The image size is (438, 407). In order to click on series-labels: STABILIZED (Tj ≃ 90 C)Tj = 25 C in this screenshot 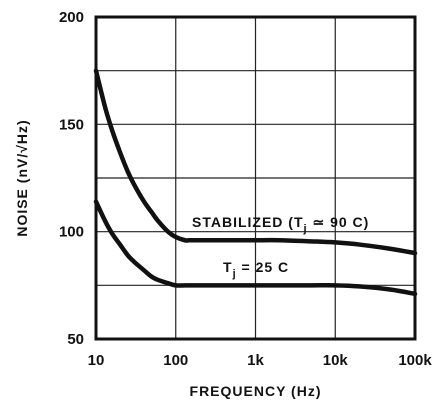, I will do `click(280, 247)`.